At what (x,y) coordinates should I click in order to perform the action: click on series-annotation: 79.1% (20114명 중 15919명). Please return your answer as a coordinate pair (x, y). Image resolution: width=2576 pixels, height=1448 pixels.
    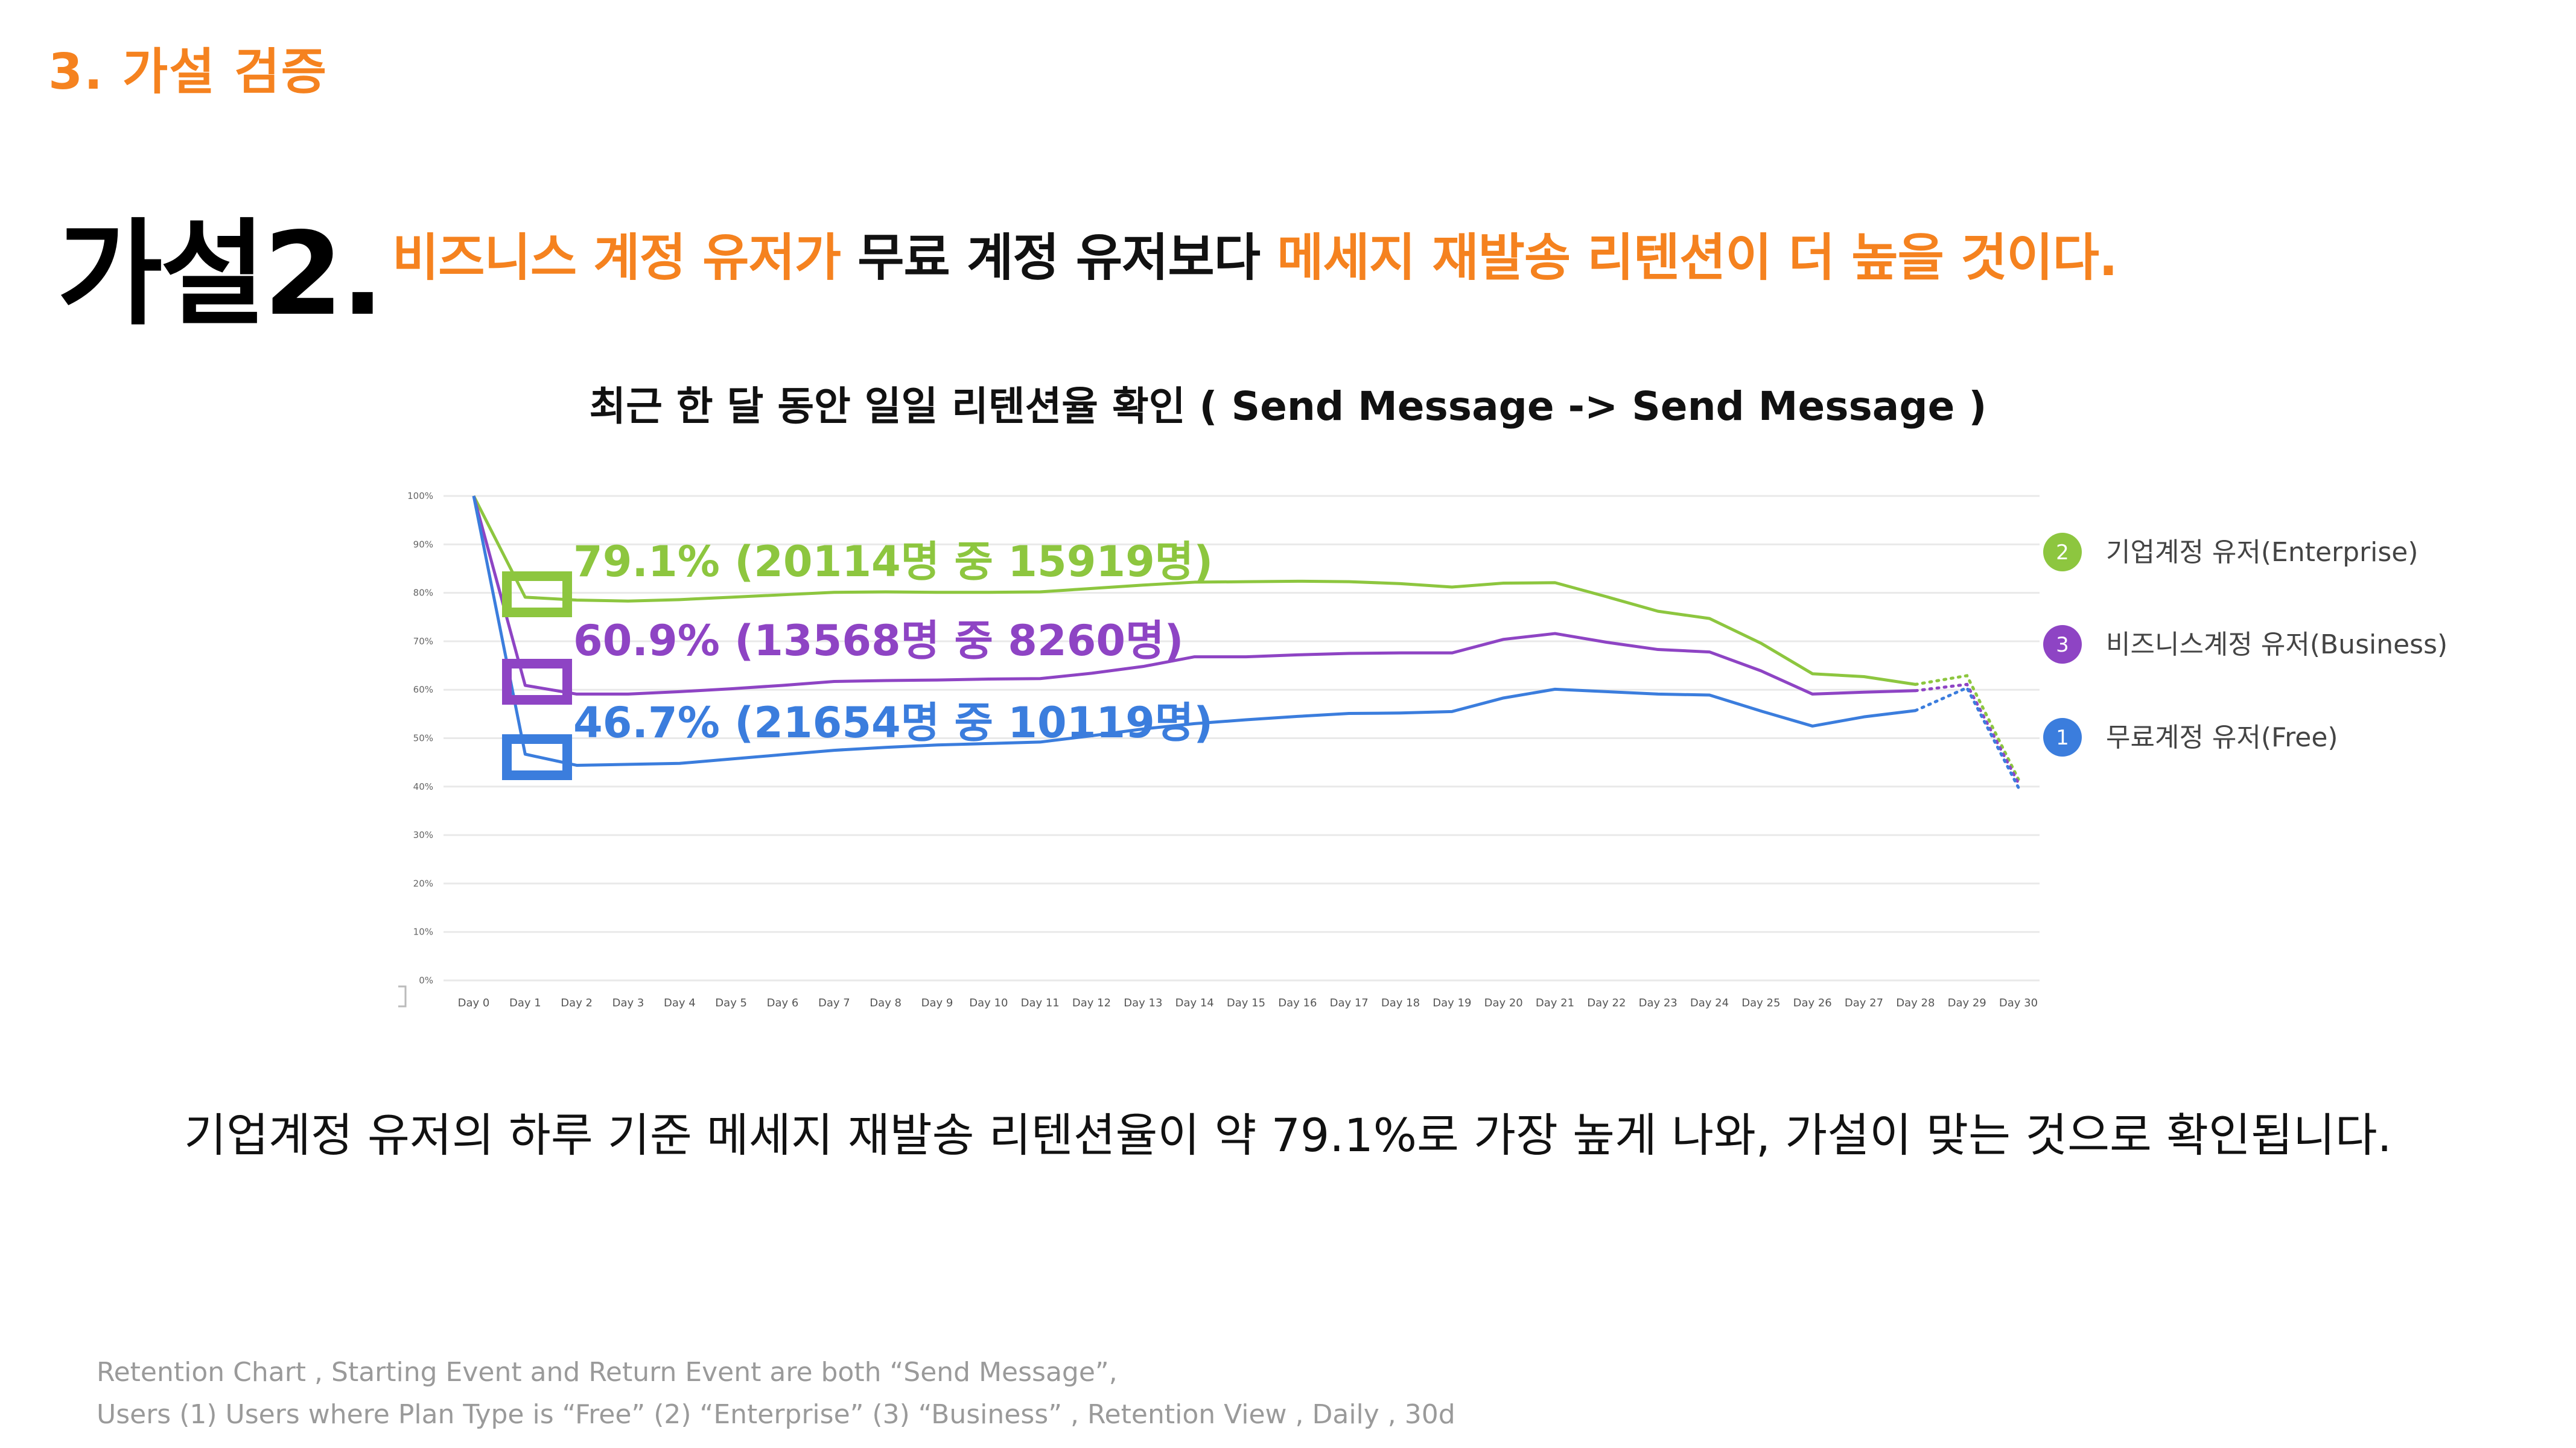
    Looking at the image, I should click on (893, 562).